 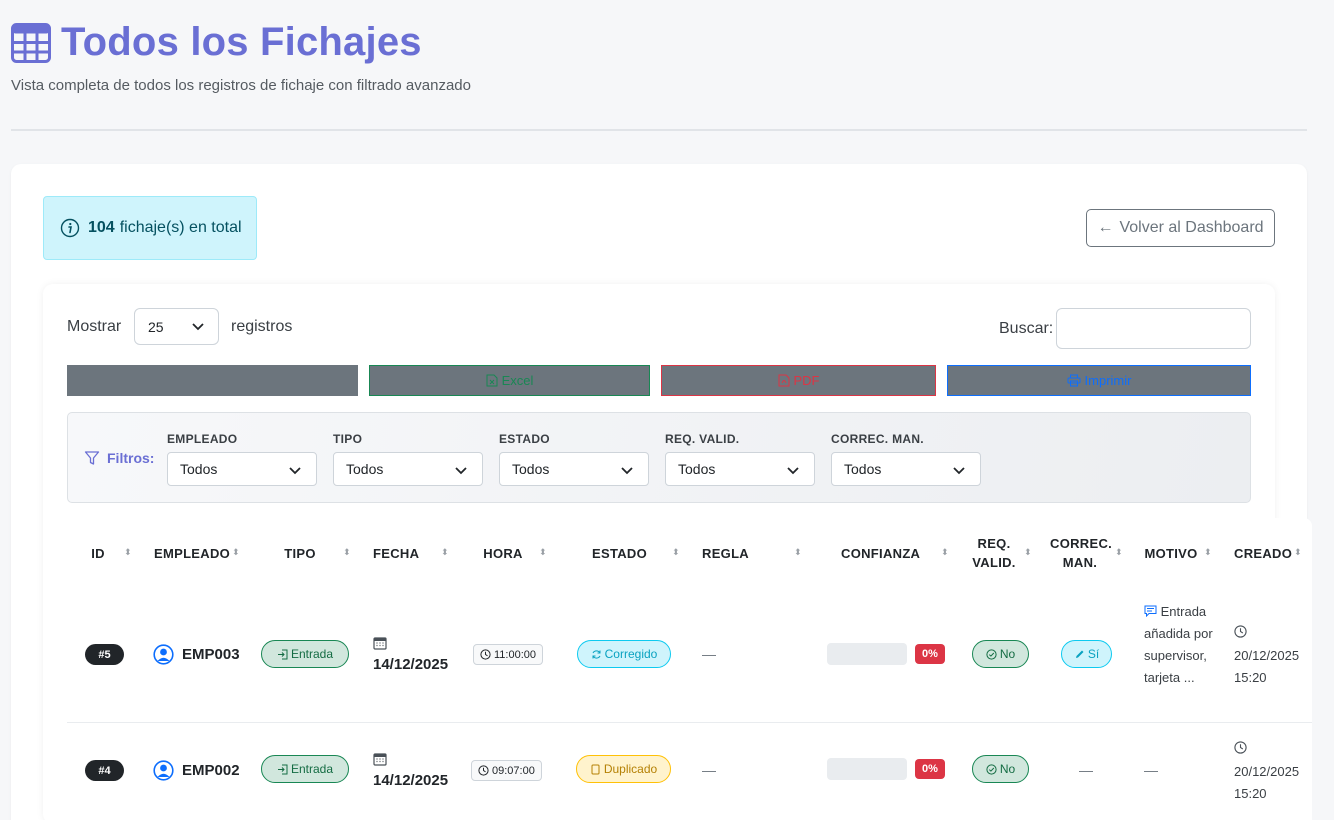 I want to click on page-length-value: 25, so click(x=156, y=326).